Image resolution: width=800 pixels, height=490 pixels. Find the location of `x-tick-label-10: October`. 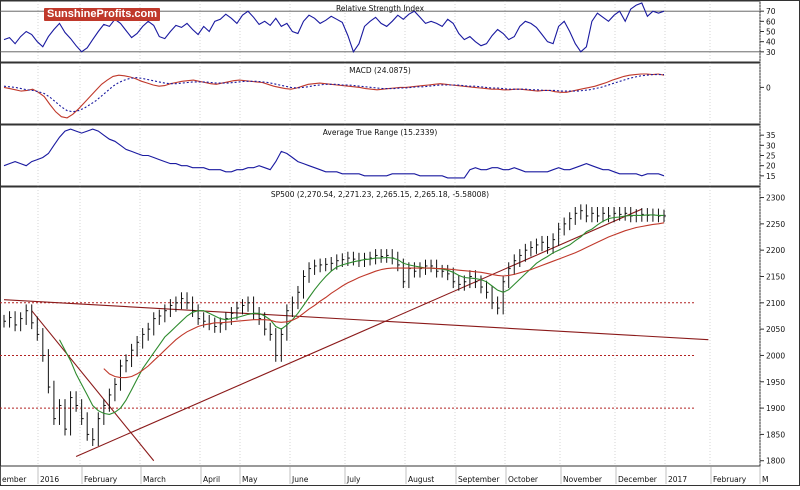

x-tick-label-10: October is located at coordinates (523, 479).